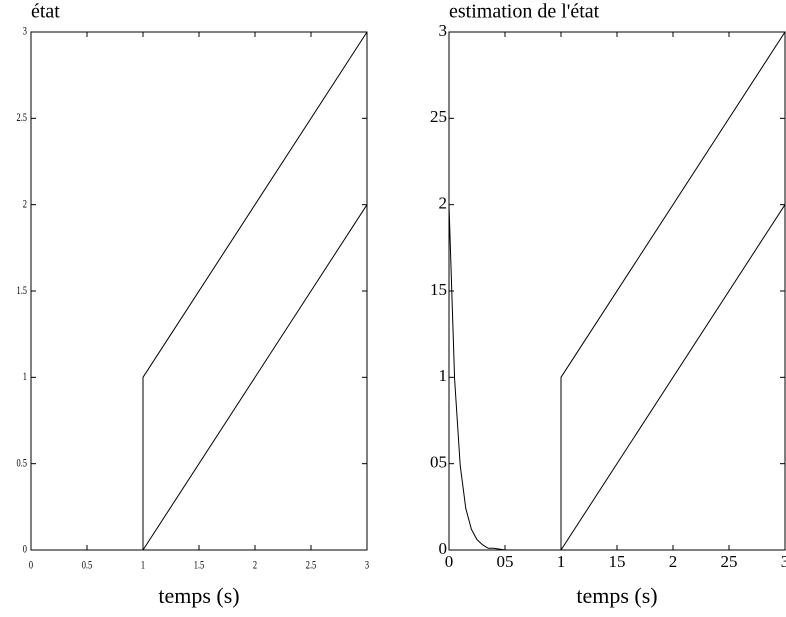  Describe the element at coordinates (22, 118) in the screenshot. I see `y-tick-label: 2.5` at that location.